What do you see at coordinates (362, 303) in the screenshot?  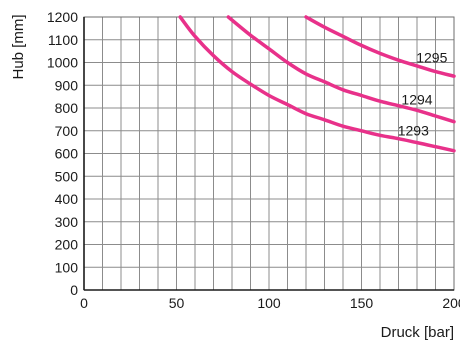 I see `x-tick-label: 150` at bounding box center [362, 303].